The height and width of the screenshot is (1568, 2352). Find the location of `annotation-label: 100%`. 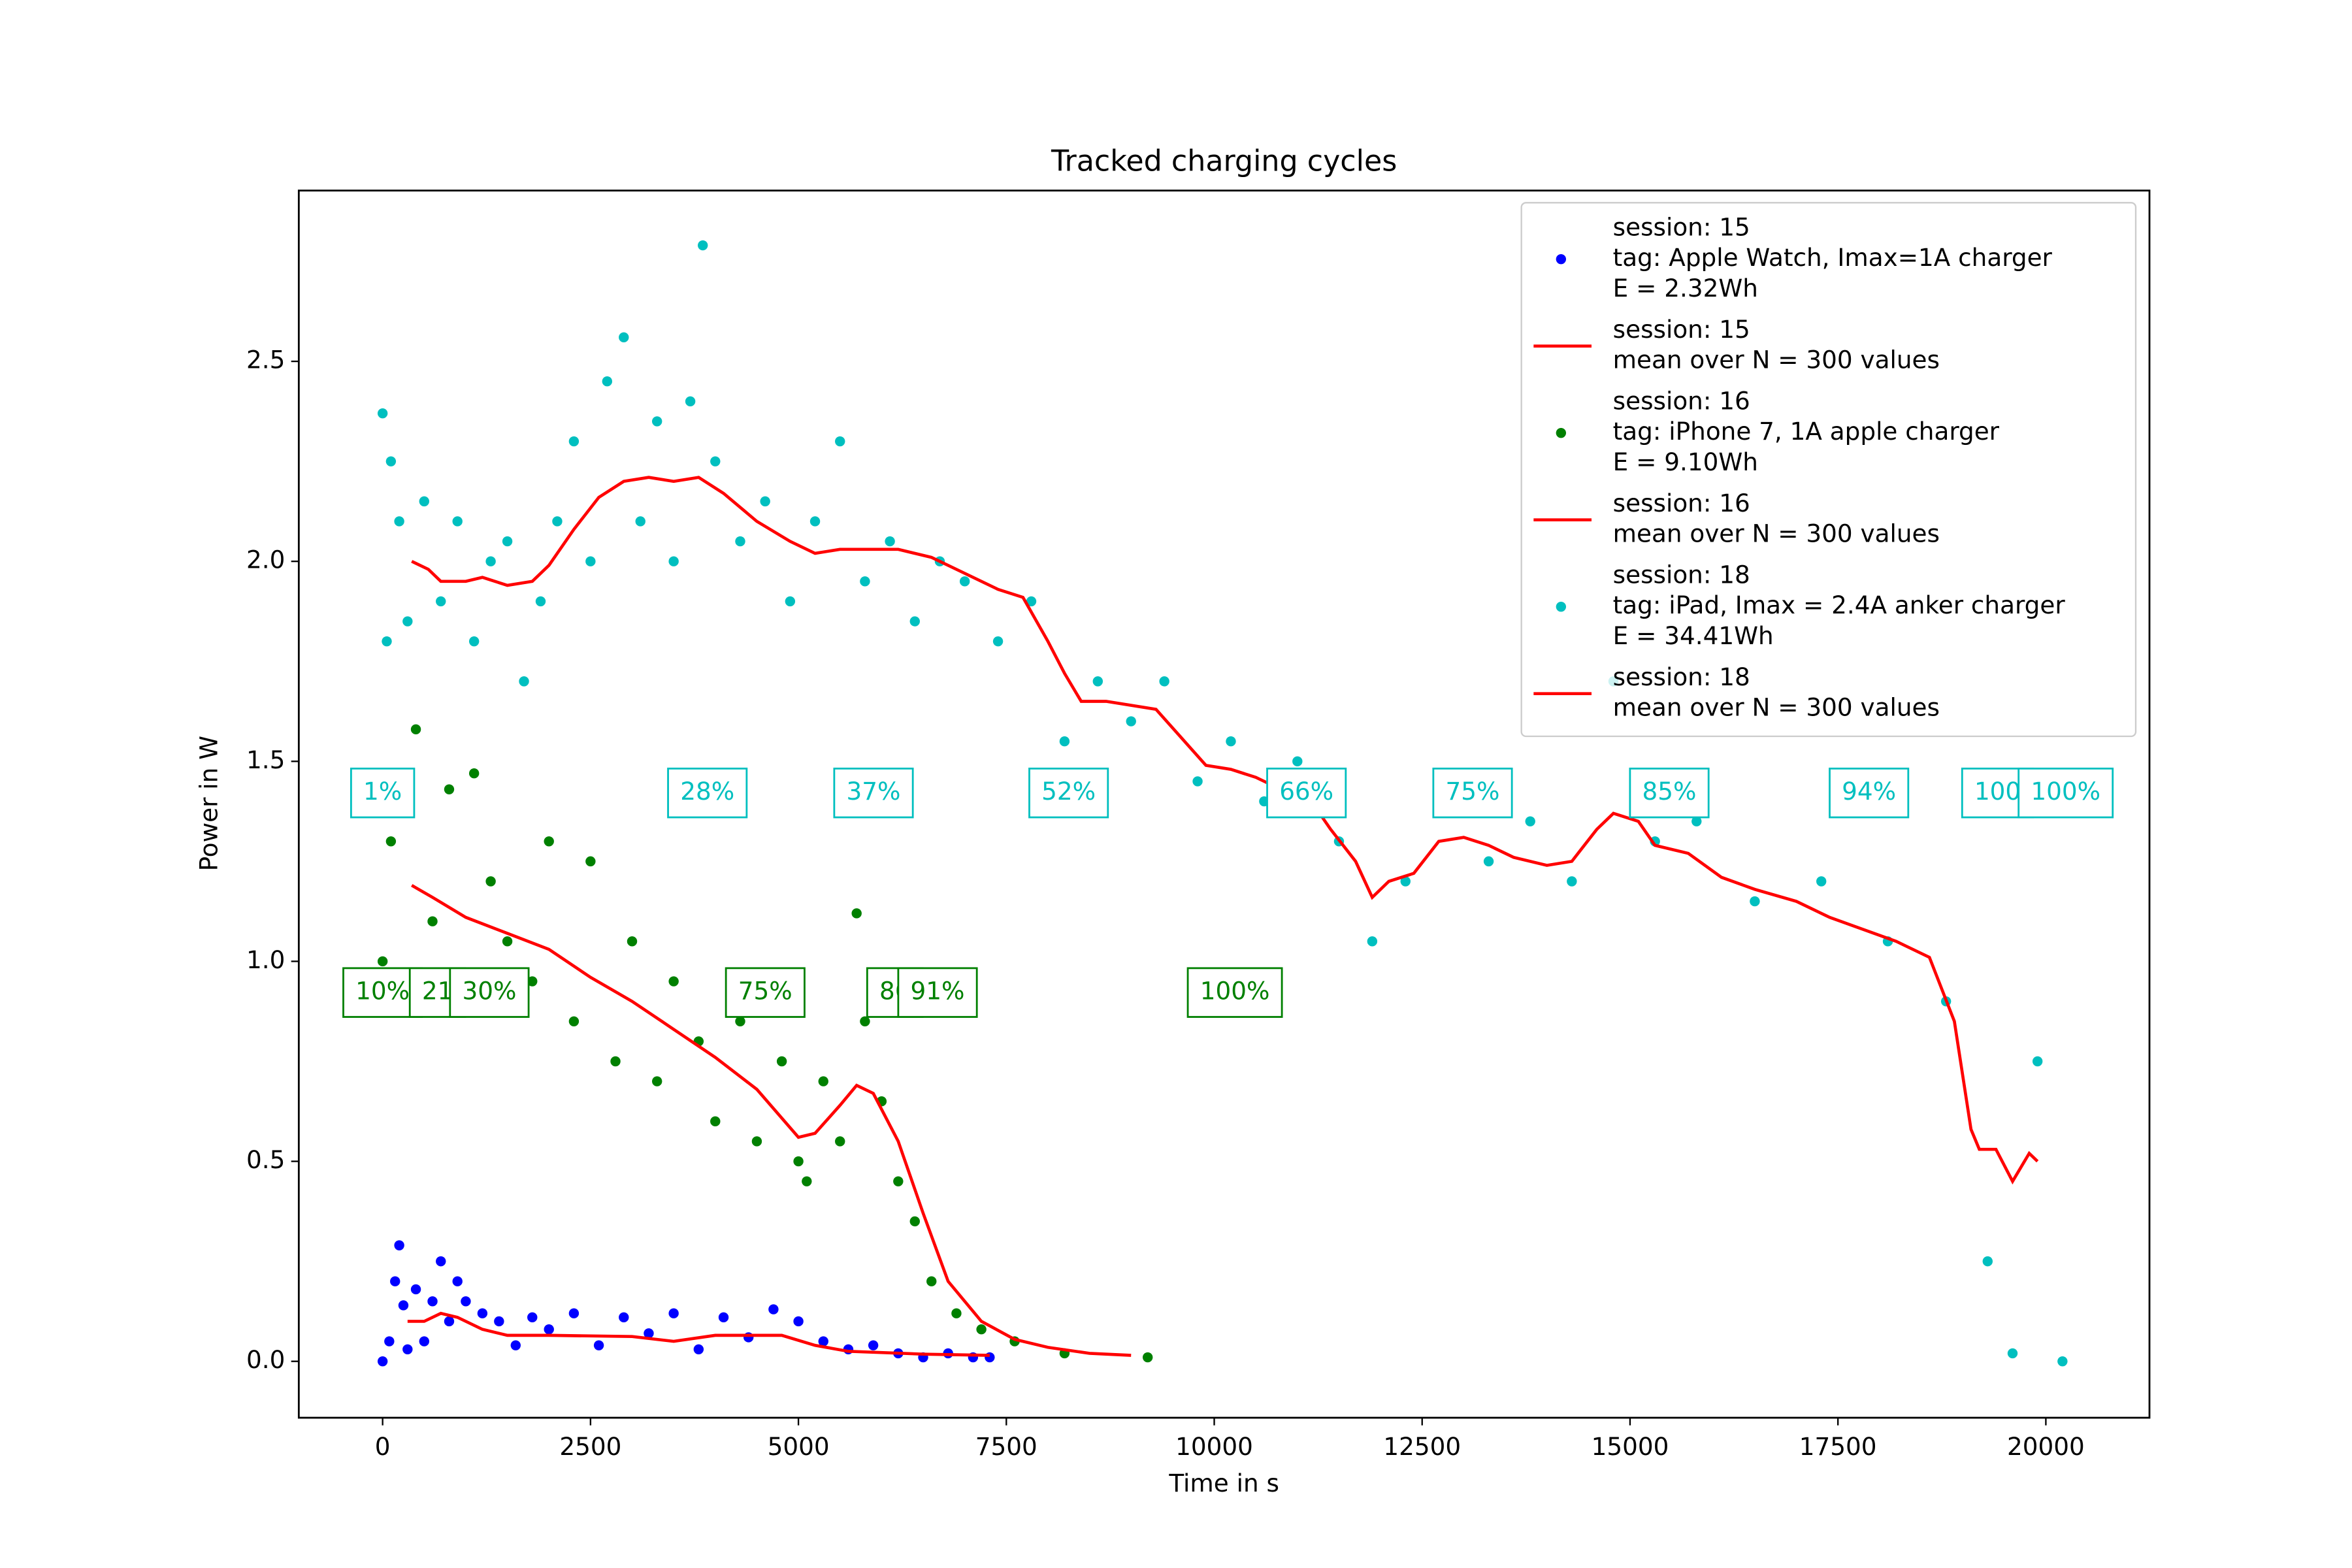

annotation-label: 100% is located at coordinates (2065, 791).